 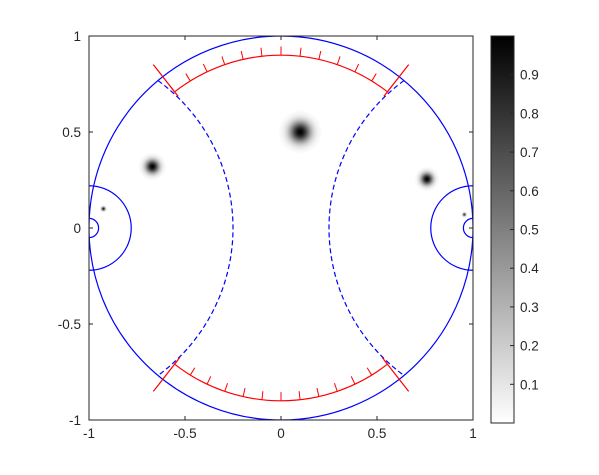 I want to click on y-tick-label: 1, so click(x=77, y=36).